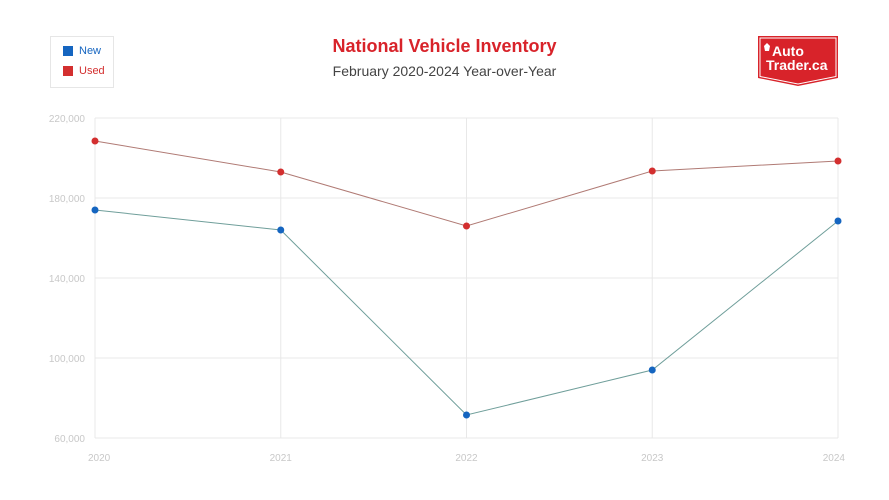  What do you see at coordinates (797, 65) in the screenshot?
I see `svg-text: Trader.ca` at bounding box center [797, 65].